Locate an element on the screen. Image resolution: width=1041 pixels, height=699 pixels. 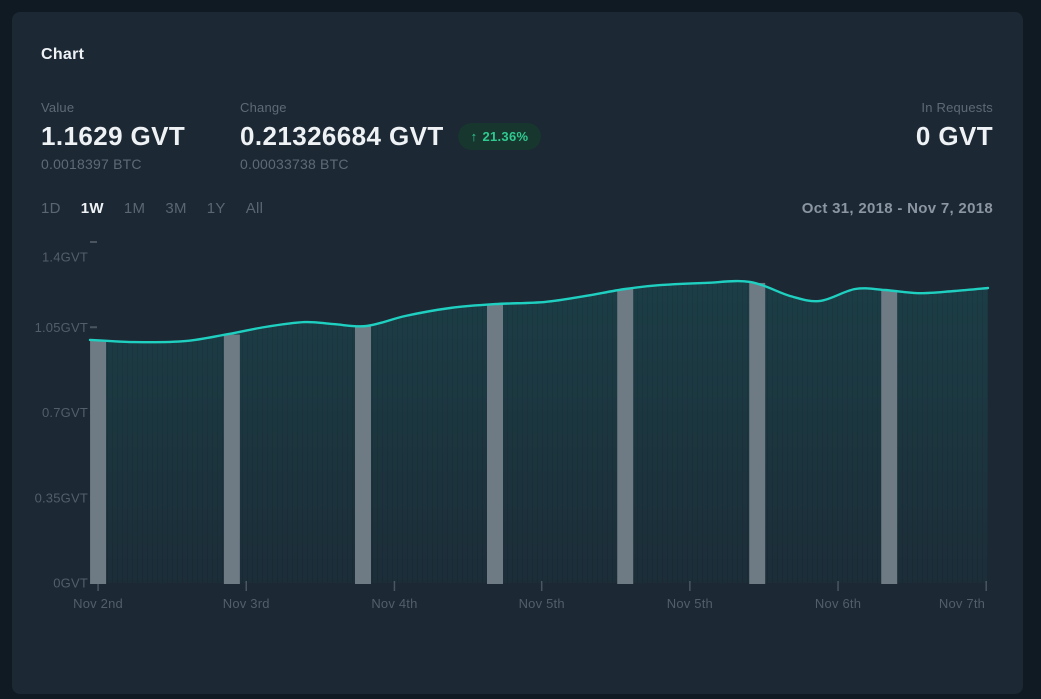
tab-1d: 1D is located at coordinates (51, 208).